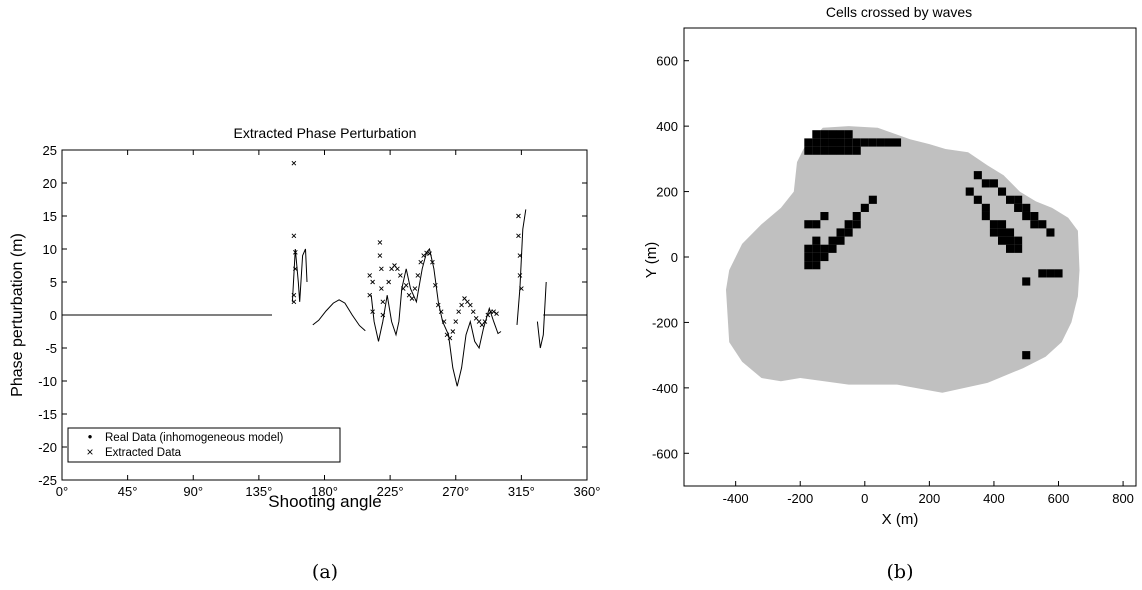 The height and width of the screenshot is (590, 1142). What do you see at coordinates (651, 260) in the screenshot?
I see `panel-b-y-label: Y (m)` at bounding box center [651, 260].